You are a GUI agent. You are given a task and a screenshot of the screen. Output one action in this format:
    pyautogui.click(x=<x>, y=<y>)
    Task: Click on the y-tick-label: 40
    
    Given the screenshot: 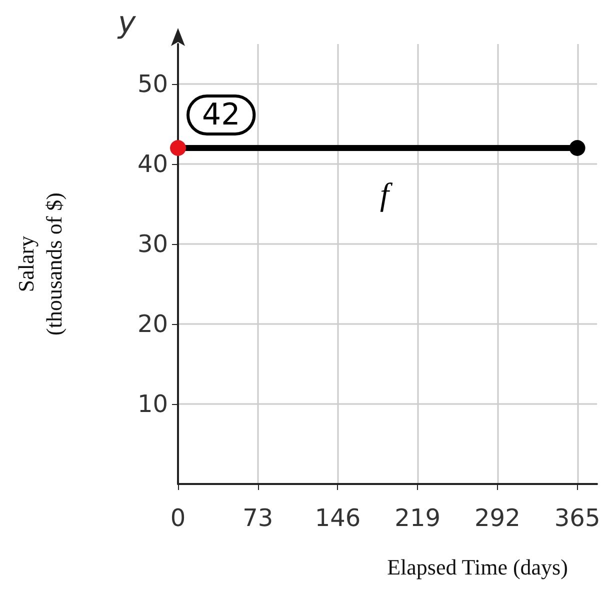 What is the action you would take?
    pyautogui.click(x=152, y=164)
    